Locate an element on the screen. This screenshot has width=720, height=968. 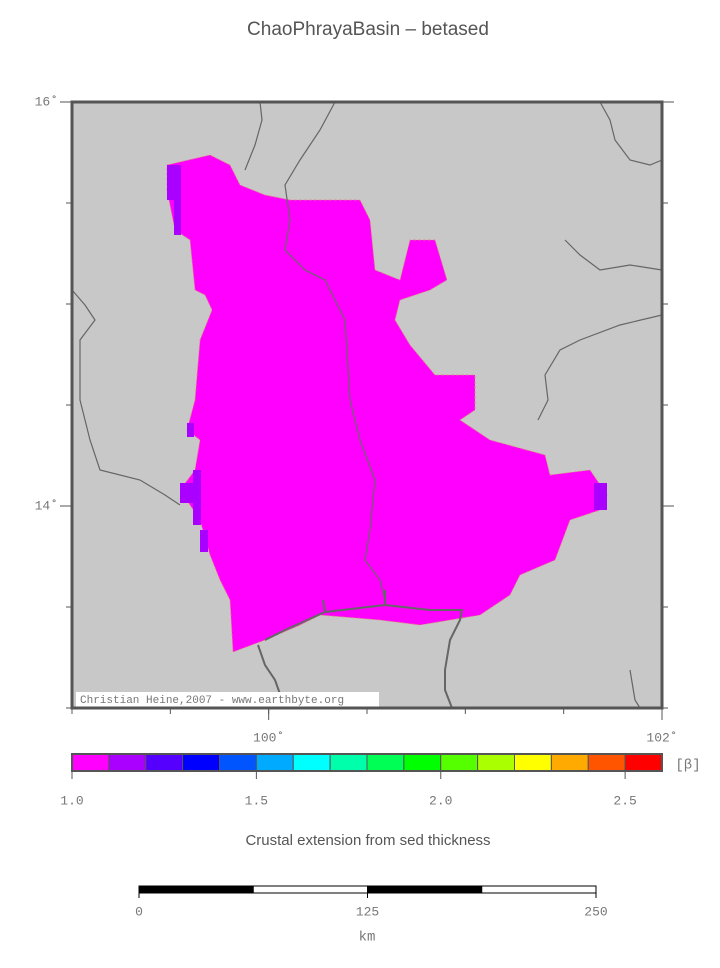
scale-label: 125 is located at coordinates (367, 911).